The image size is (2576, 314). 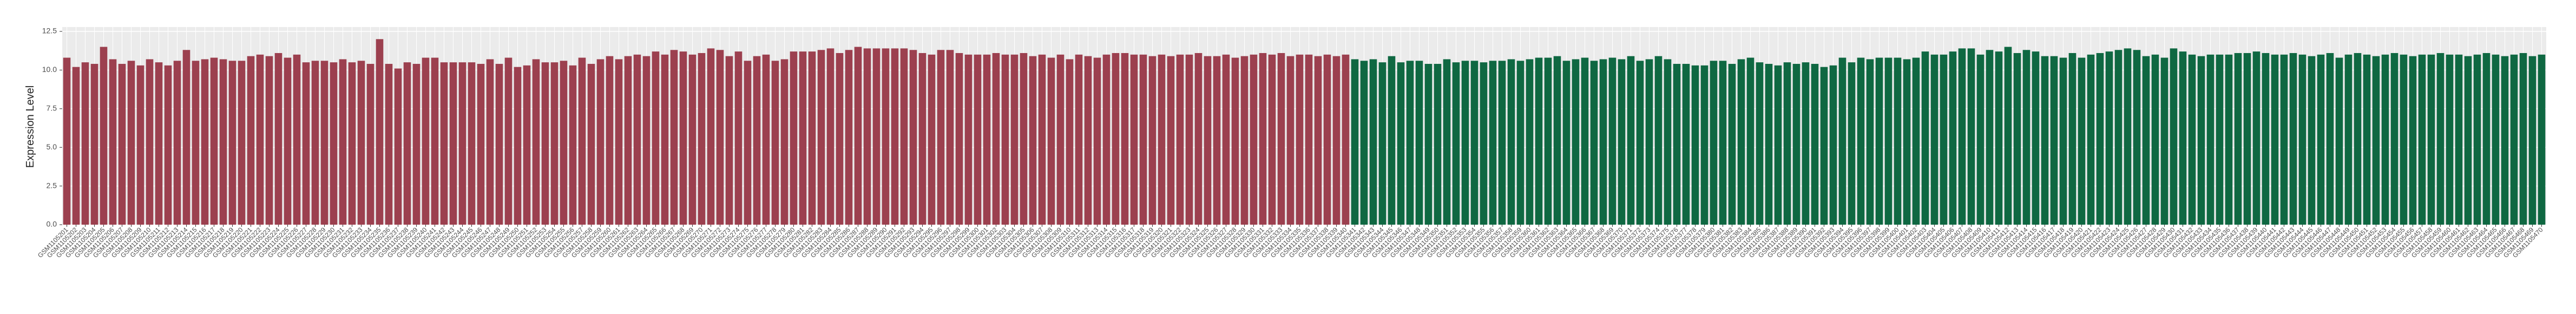 What do you see at coordinates (52, 224) in the screenshot?
I see `y-tick-label: 0.0` at bounding box center [52, 224].